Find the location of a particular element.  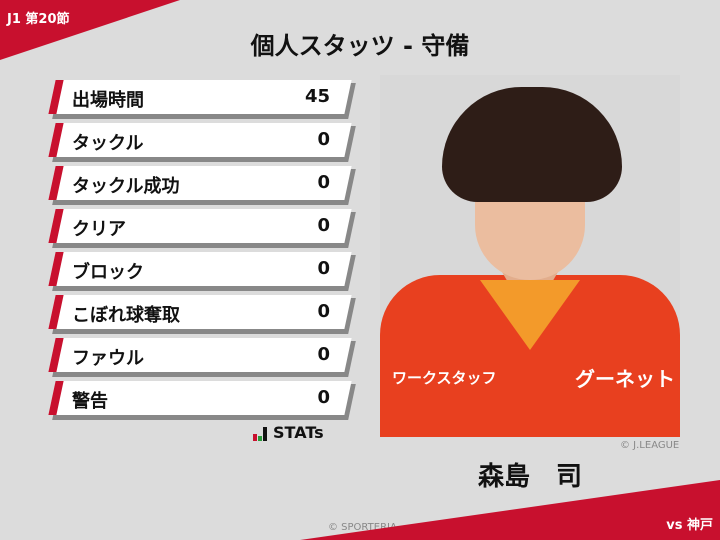

stats-logo: STATs is located at coordinates (288, 433).